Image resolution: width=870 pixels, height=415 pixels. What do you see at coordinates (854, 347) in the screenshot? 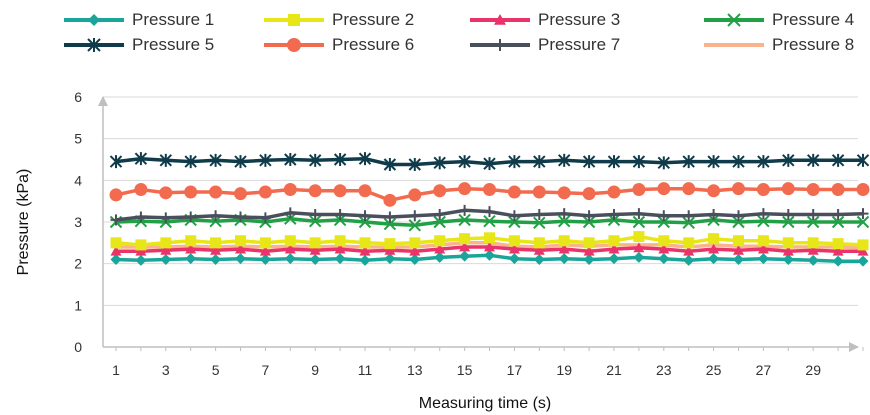
I see `x-axis-arrow` at bounding box center [854, 347].